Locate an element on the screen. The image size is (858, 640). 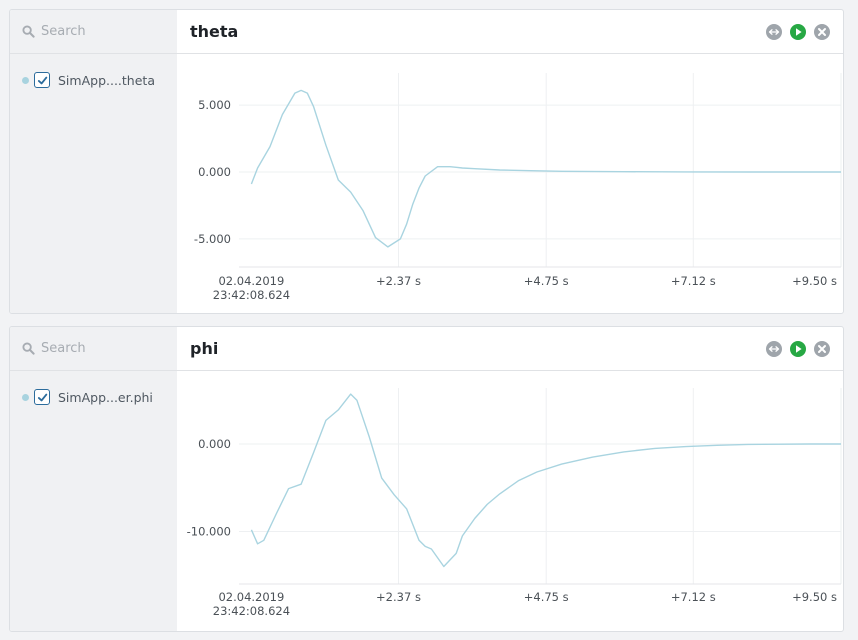
y-tick-label: 5.000 is located at coordinates (214, 105).